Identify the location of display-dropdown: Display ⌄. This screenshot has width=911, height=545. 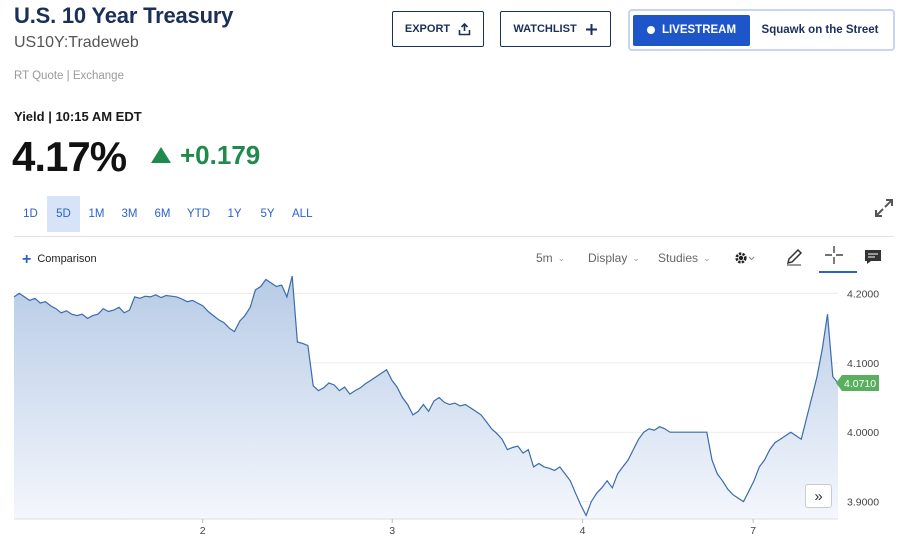
(614, 258).